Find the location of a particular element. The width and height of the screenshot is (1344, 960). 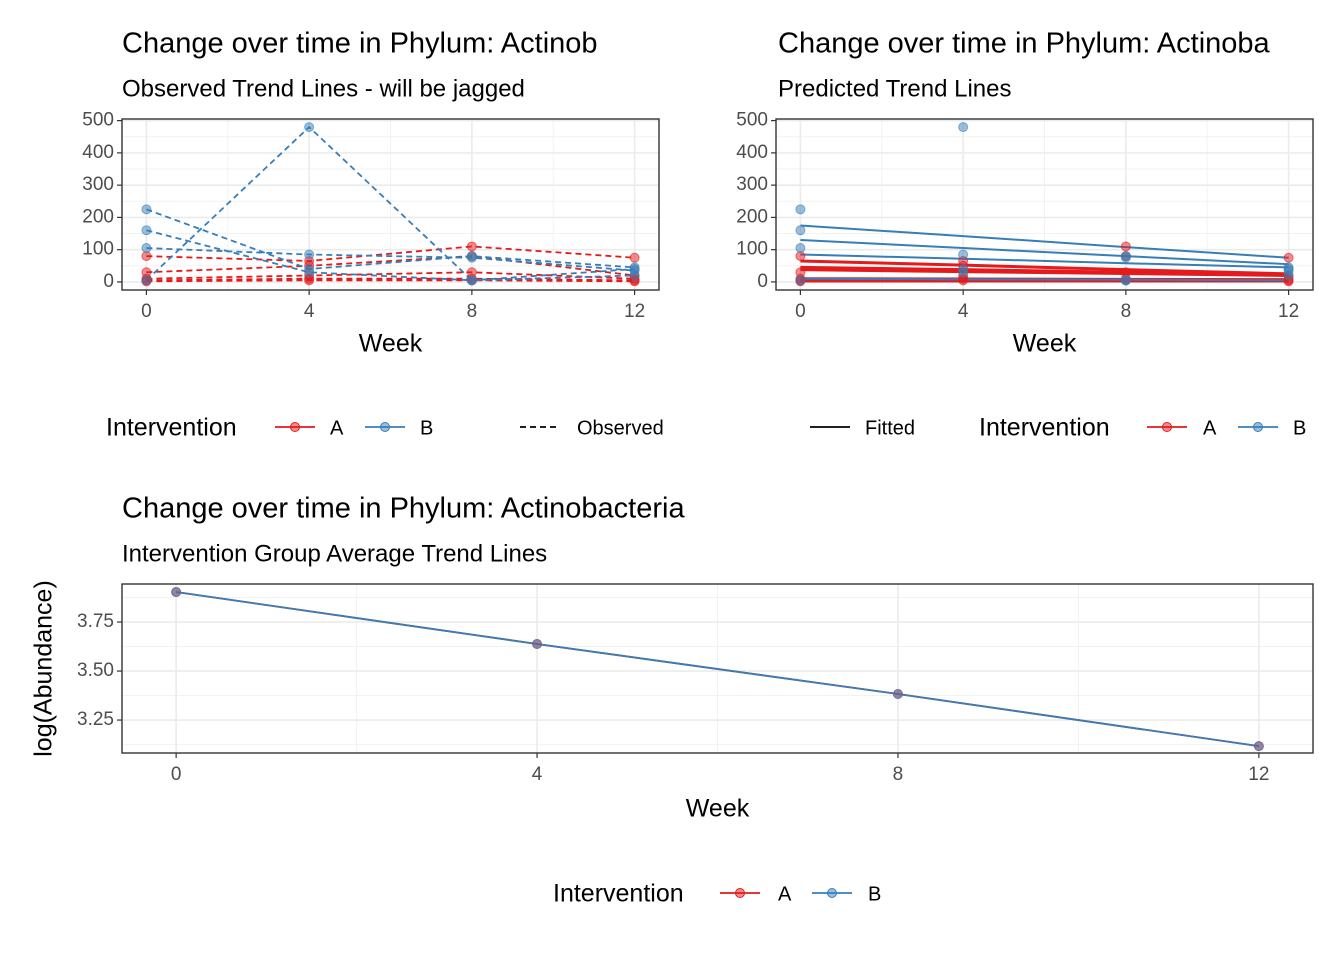

y-tick-label: 0 is located at coordinates (108, 281).